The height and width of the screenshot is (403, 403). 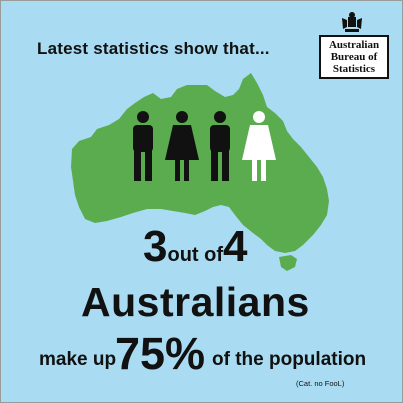 I want to click on stat-suffix: of the population, so click(x=289, y=359).